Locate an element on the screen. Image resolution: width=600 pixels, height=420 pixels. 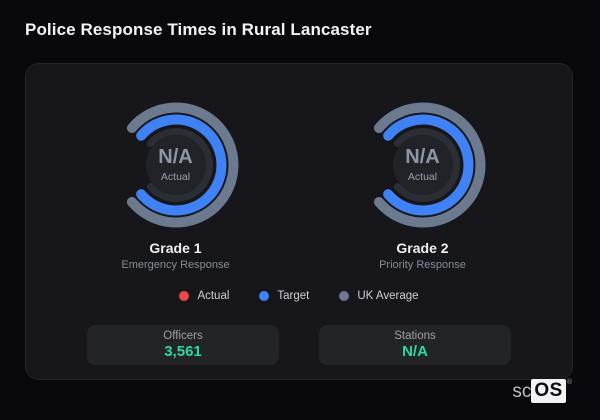
actual-legend-dot-icon is located at coordinates (184, 296).